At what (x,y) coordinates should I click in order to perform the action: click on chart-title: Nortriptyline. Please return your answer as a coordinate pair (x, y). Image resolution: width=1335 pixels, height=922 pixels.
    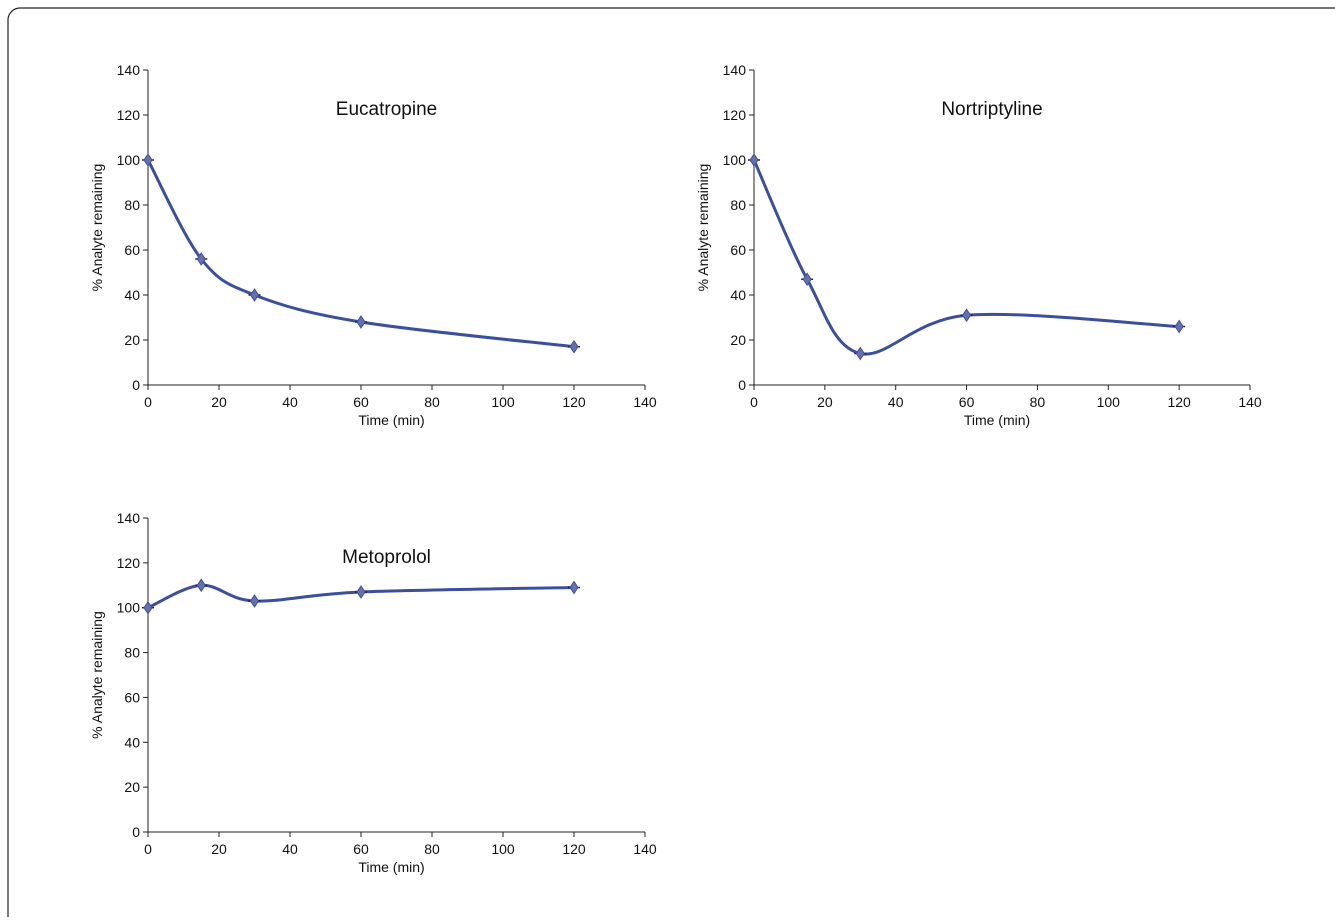
    Looking at the image, I should click on (991, 109).